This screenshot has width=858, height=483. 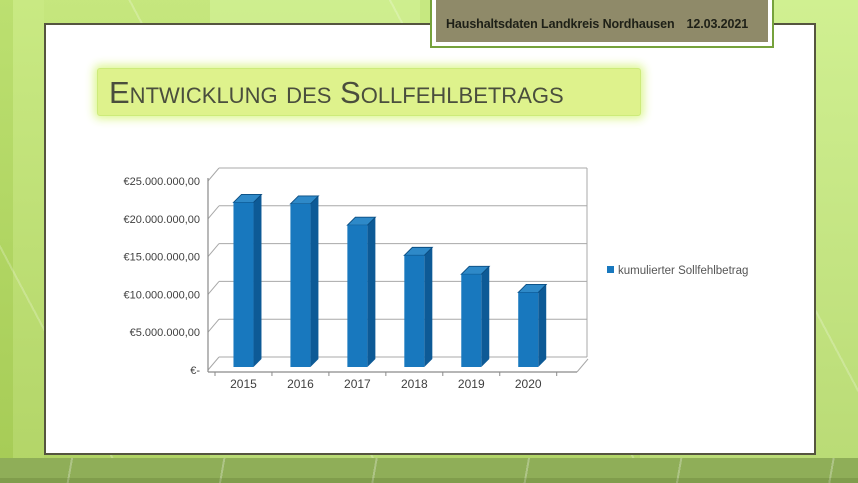 What do you see at coordinates (429, 470) in the screenshot?
I see `bottom-decoration-bar` at bounding box center [429, 470].